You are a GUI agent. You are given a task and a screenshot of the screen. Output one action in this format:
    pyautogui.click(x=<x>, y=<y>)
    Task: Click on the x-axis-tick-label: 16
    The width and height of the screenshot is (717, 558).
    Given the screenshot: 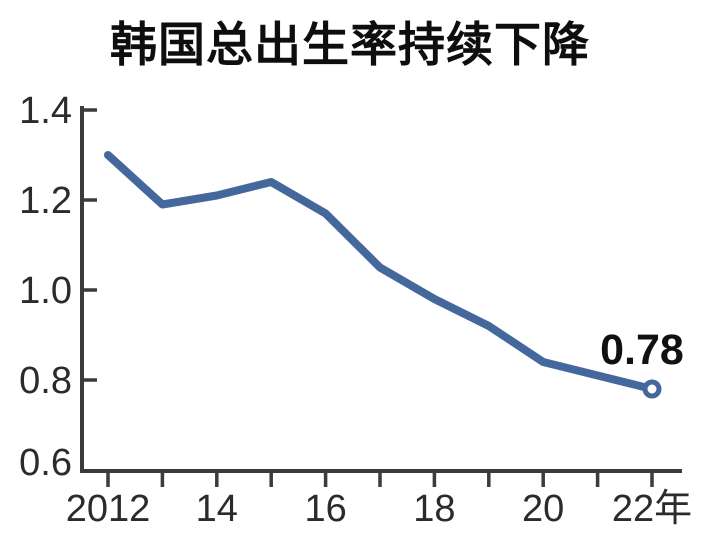 What is the action you would take?
    pyautogui.click(x=325, y=509)
    